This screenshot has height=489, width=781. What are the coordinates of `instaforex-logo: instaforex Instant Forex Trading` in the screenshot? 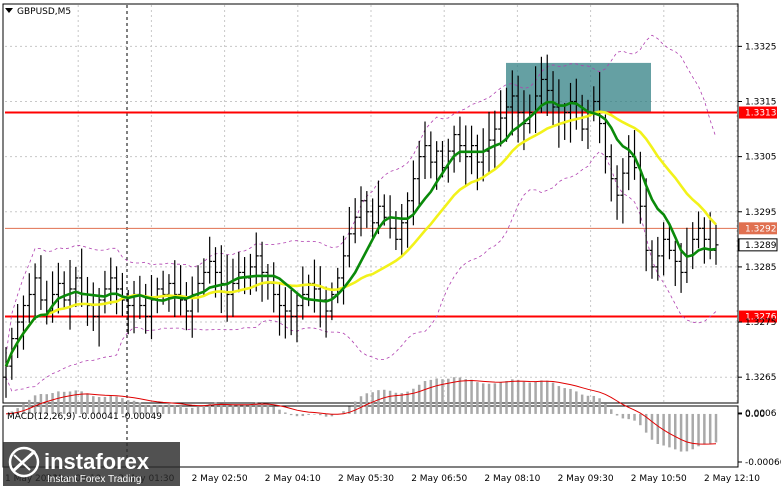 It's located at (91, 464).